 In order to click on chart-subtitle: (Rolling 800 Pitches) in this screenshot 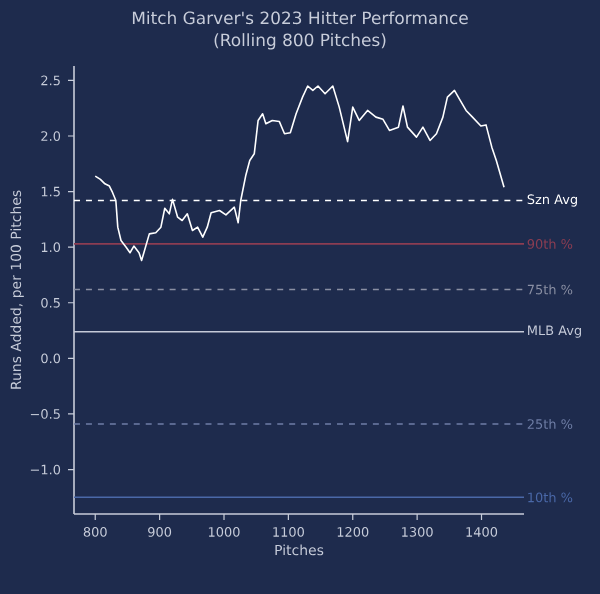, I will do `click(300, 41)`.